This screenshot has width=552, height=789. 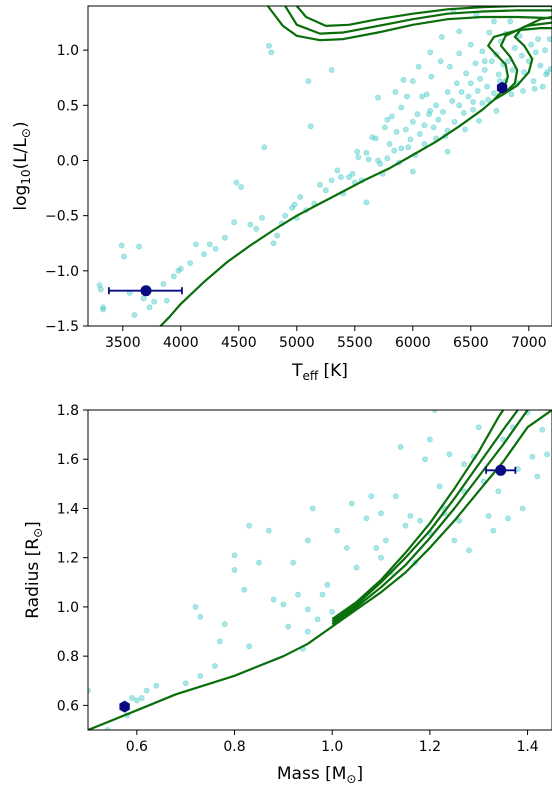 What do you see at coordinates (430, 747) in the screenshot?
I see `mr-x-tick-label: 1.2` at bounding box center [430, 747].